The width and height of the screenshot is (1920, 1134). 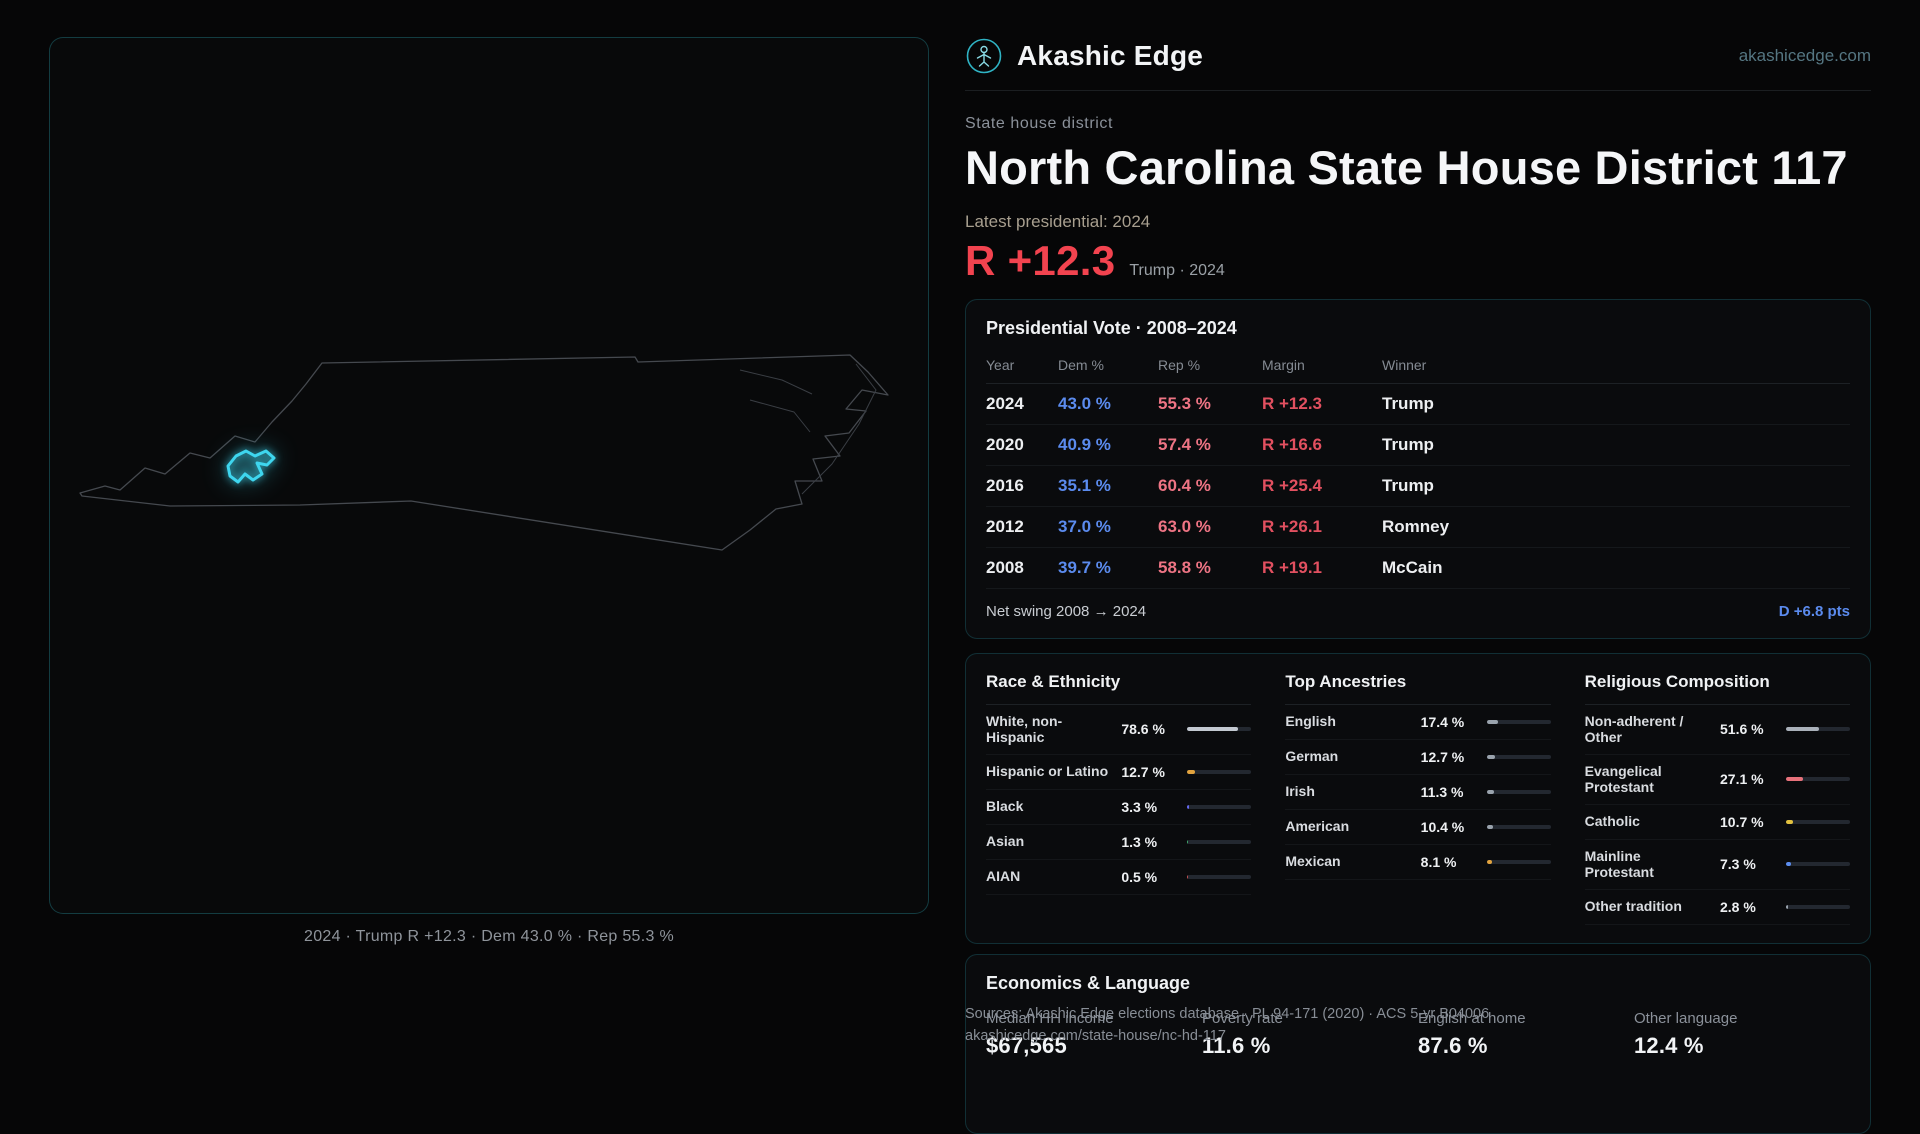 What do you see at coordinates (1184, 567) in the screenshot?
I see `rep-cell: 58.8 %` at bounding box center [1184, 567].